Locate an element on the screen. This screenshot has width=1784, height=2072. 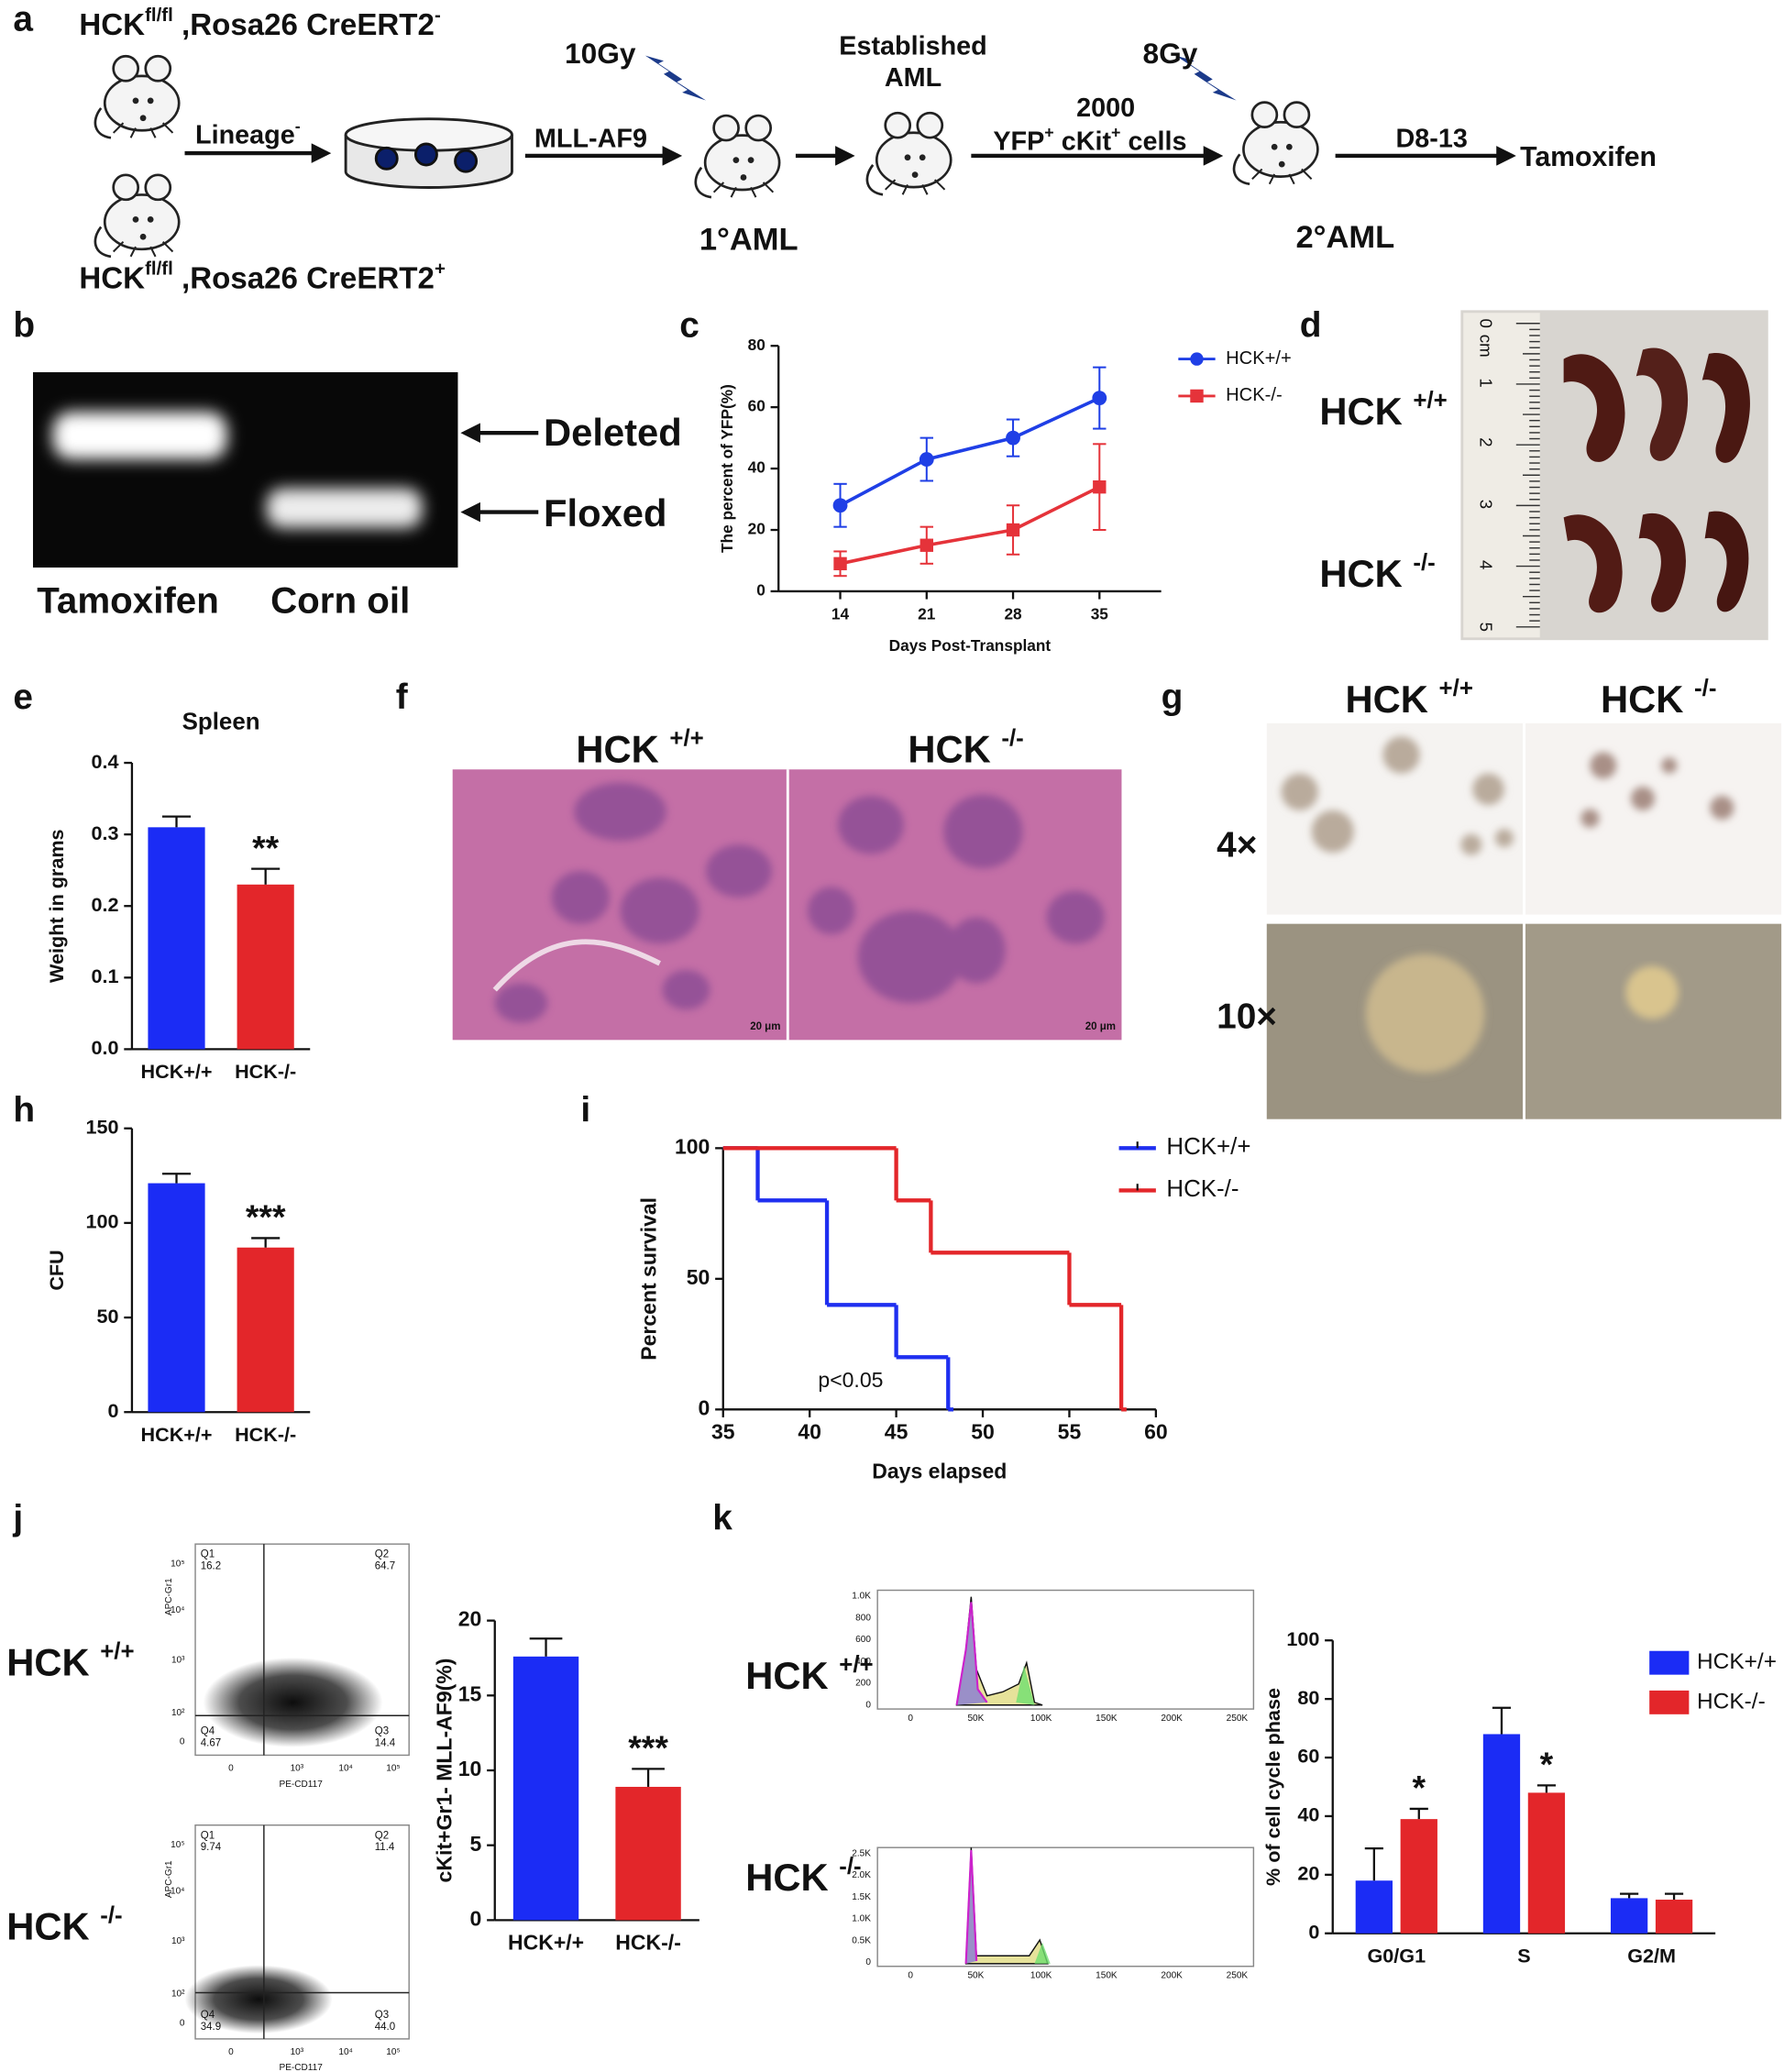
panel-label: d is located at coordinates (1311, 325).